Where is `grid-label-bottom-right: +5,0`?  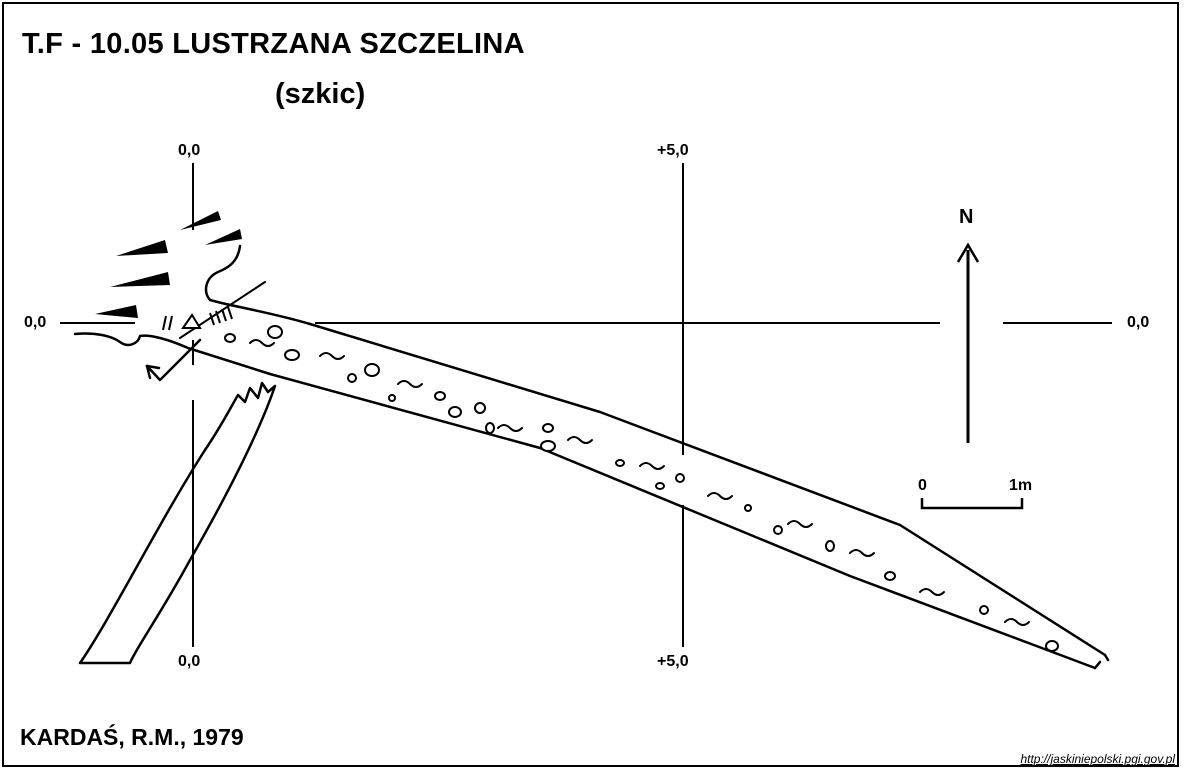
grid-label-bottom-right: +5,0 is located at coordinates (673, 661).